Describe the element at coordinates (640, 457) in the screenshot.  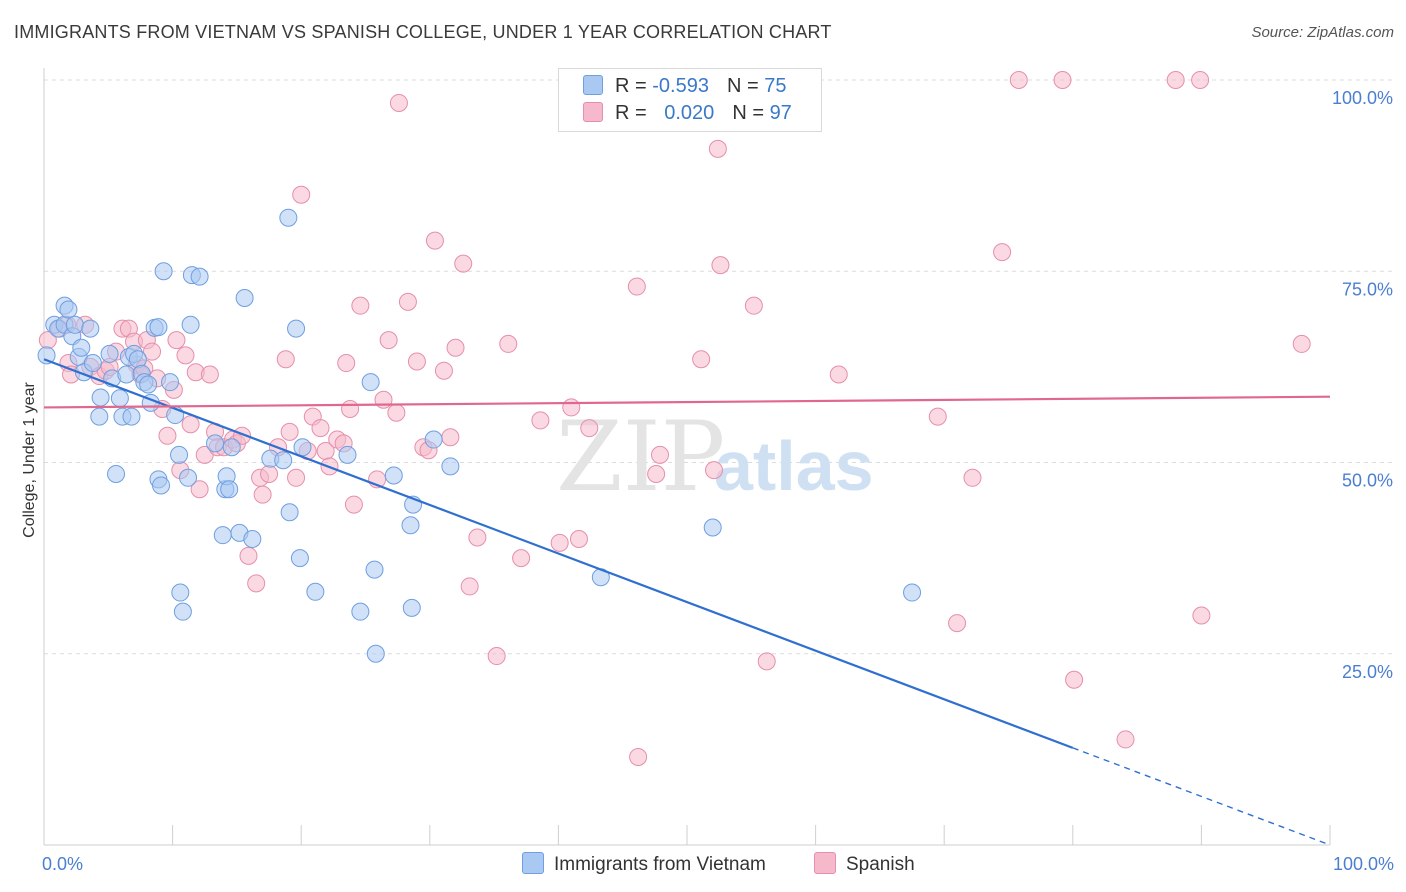
I see `watermark-zip: ZIP` at that location.